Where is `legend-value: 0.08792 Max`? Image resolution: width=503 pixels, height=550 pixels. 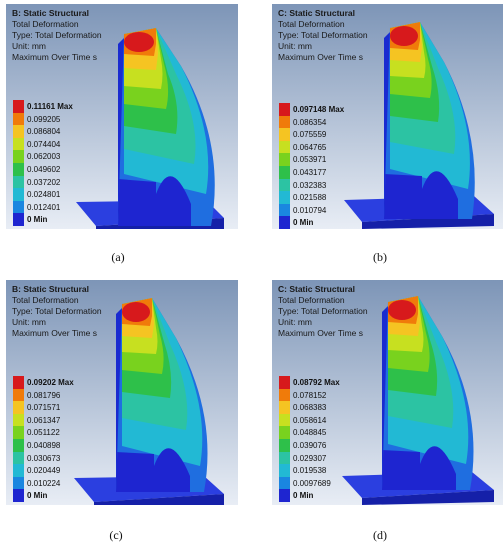 legend-value: 0.08792 Max is located at coordinates (316, 382).